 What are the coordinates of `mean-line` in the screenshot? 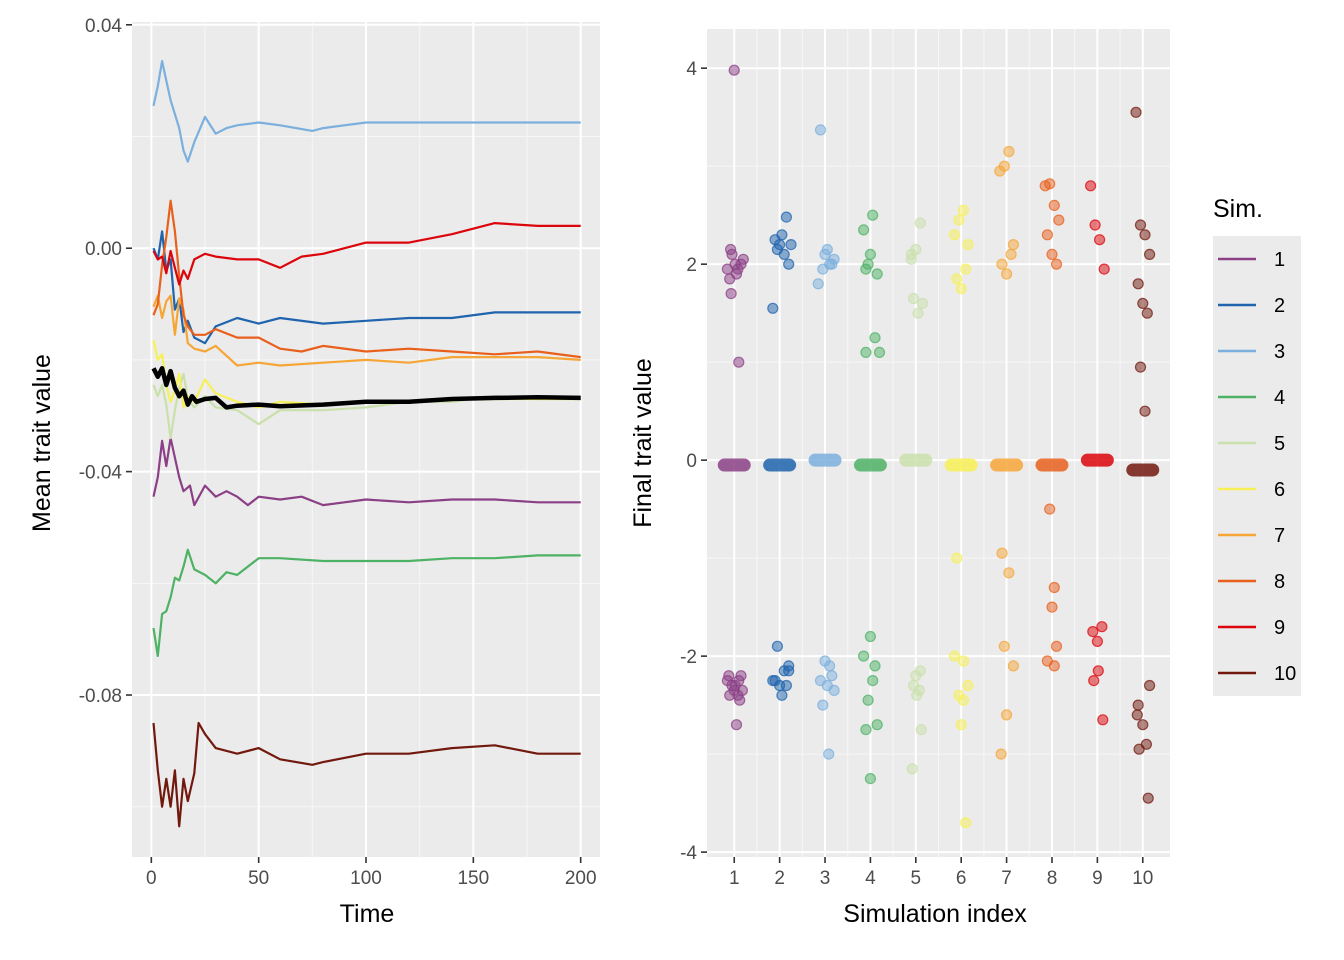 It's located at (366, 388).